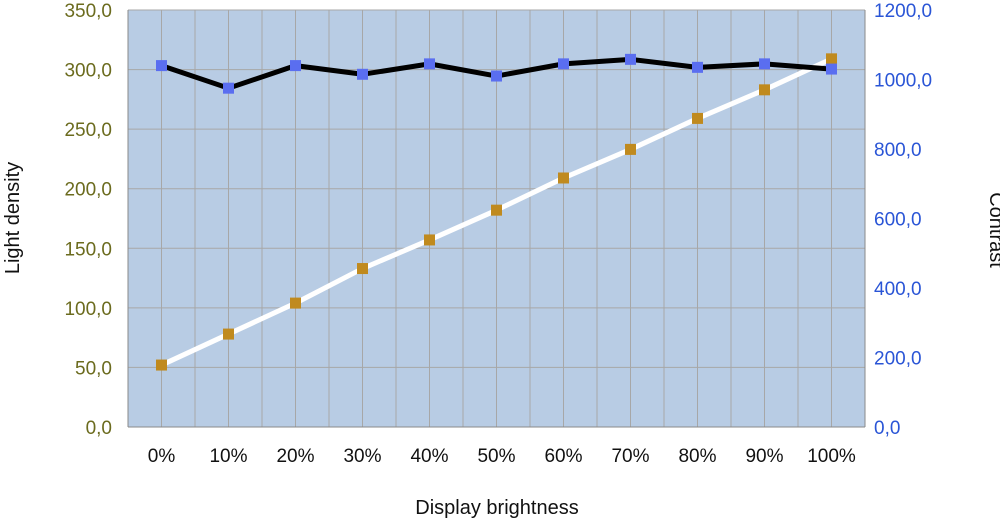  What do you see at coordinates (697, 456) in the screenshot?
I see `x-tick-label: 80%` at bounding box center [697, 456].